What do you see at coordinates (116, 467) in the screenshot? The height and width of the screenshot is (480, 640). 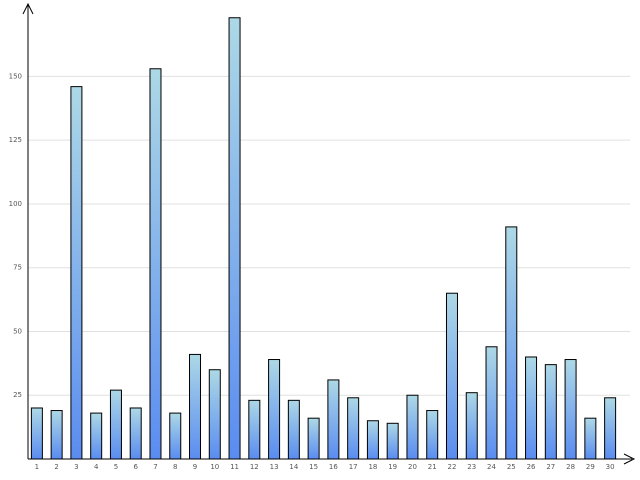 I see `x-tick-label: 5` at bounding box center [116, 467].